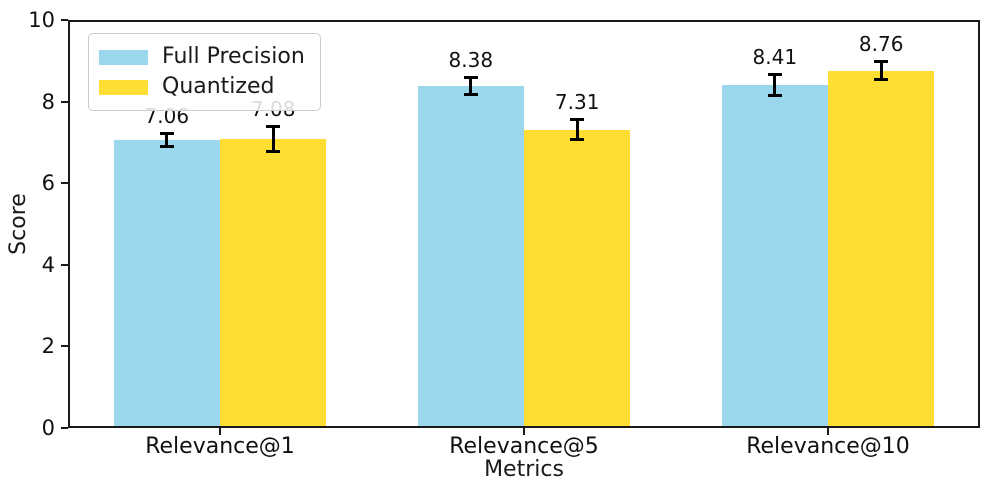 Image resolution: width=996 pixels, height=498 pixels. What do you see at coordinates (775, 56) in the screenshot?
I see `bar-value-label: 8.41` at bounding box center [775, 56].